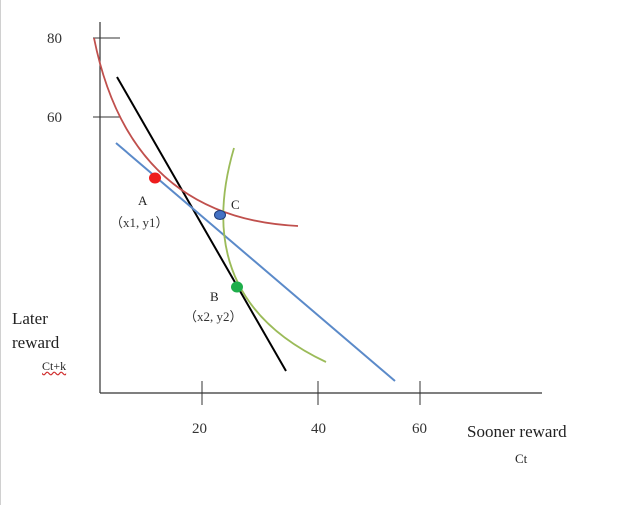  What do you see at coordinates (54, 39) in the screenshot?
I see `y-tick-label-80: 80` at bounding box center [54, 39].